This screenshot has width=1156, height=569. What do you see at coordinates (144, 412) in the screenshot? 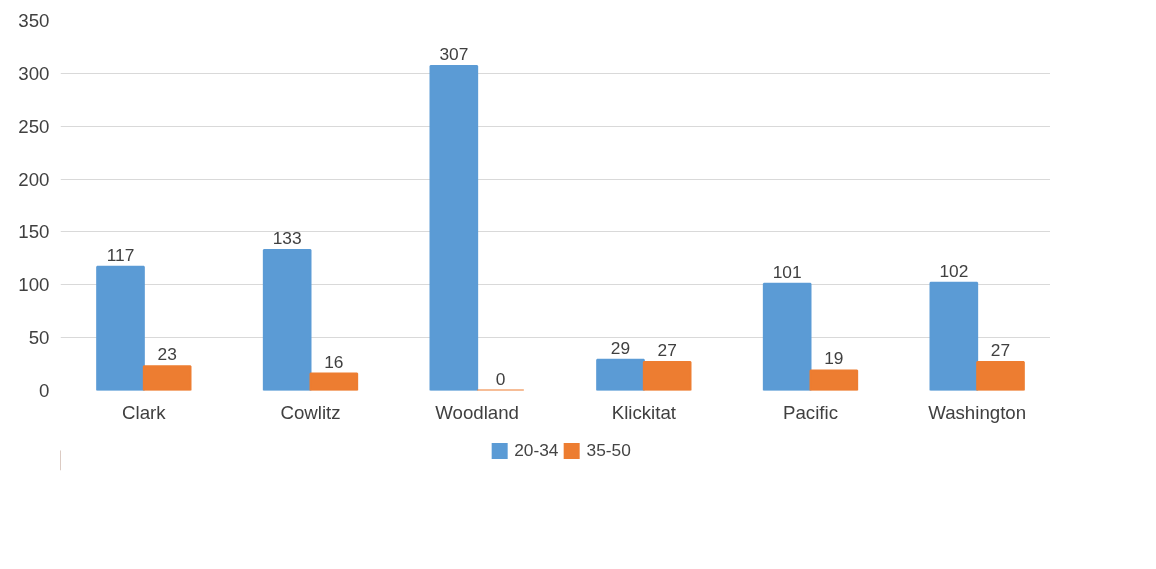
I see `x-tick-label: Clark` at bounding box center [144, 412].